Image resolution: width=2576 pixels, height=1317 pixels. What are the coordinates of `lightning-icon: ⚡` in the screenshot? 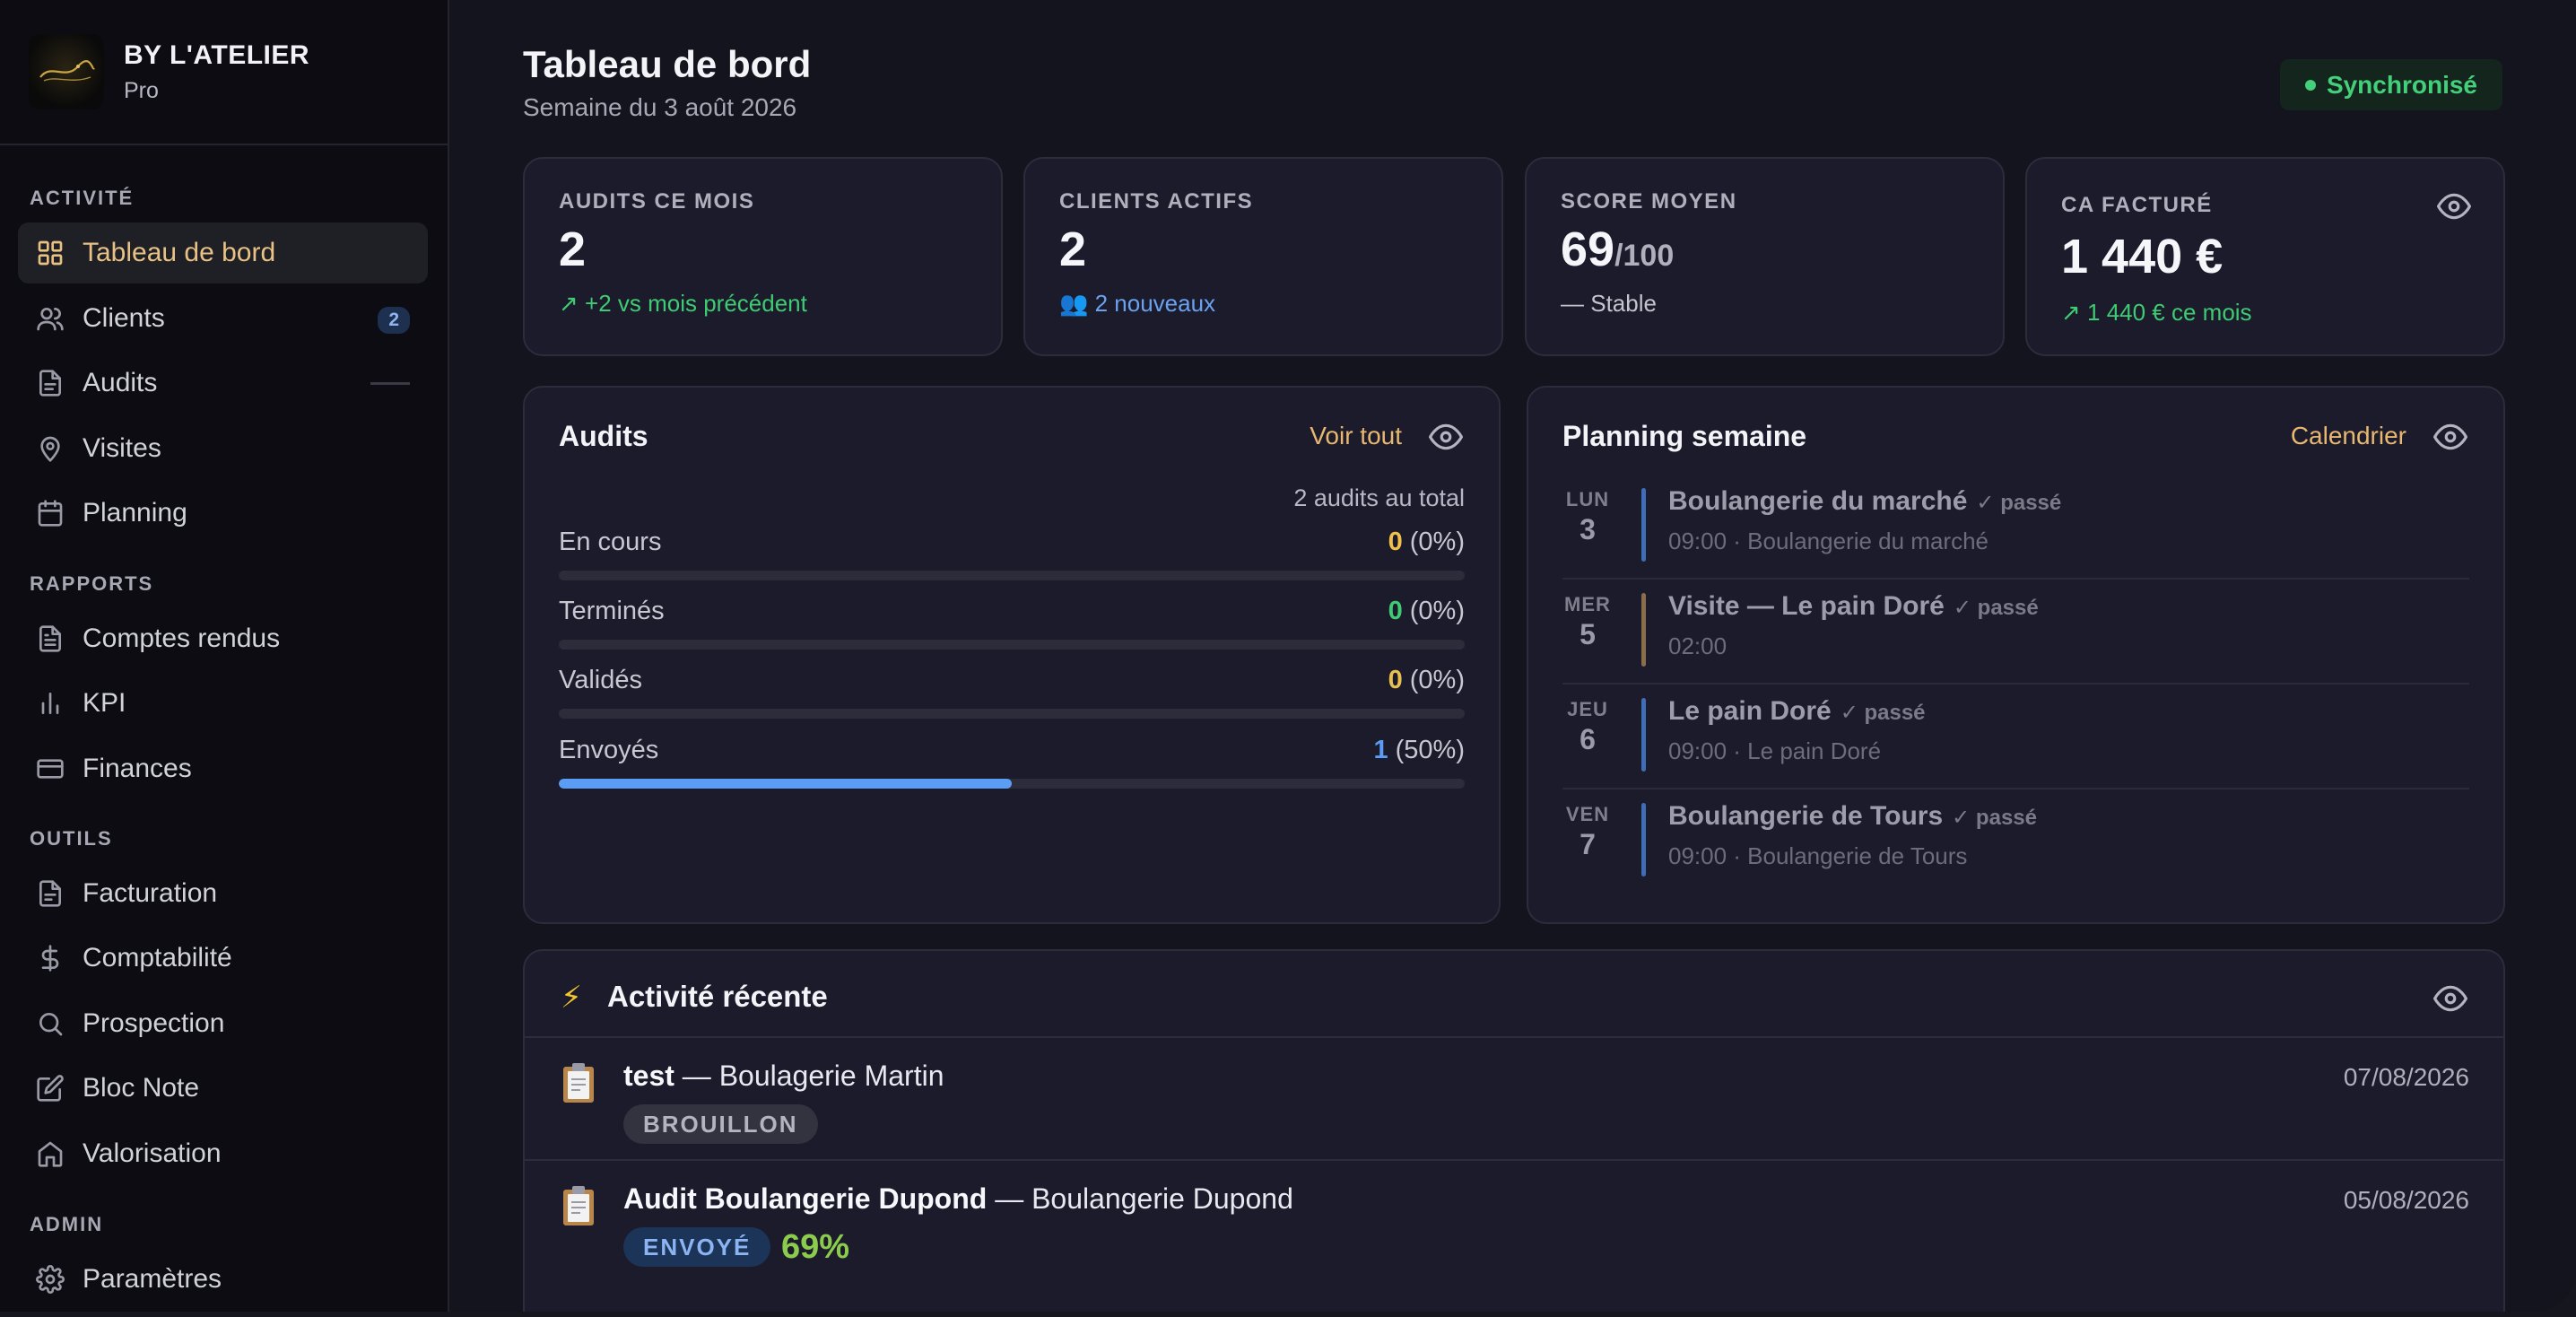 It's located at (571, 998).